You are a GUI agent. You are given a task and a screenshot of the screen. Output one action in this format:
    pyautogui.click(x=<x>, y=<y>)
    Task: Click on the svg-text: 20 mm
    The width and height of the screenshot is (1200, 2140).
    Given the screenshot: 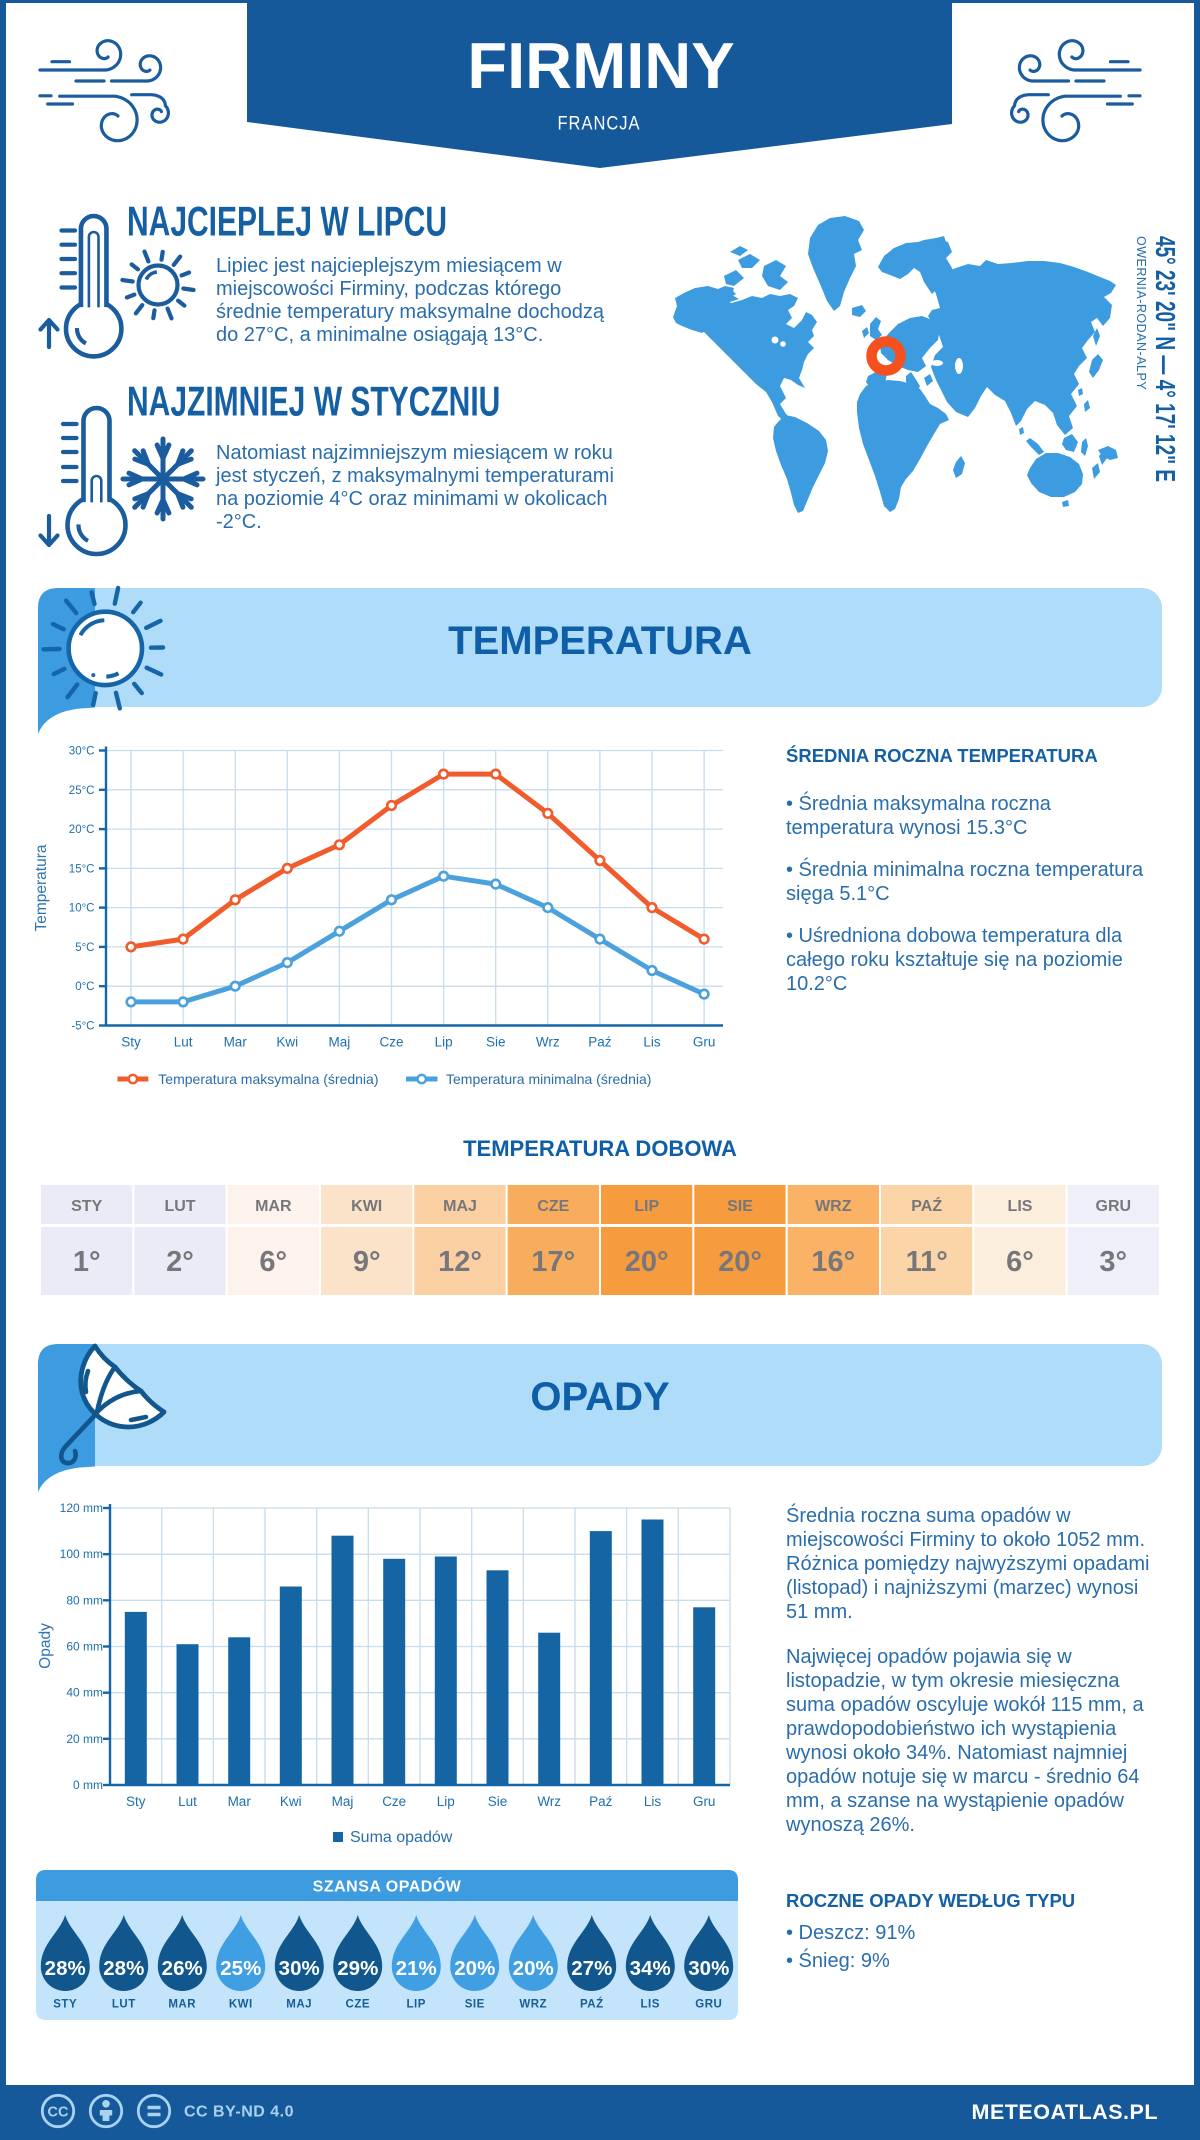 What is the action you would take?
    pyautogui.click(x=84, y=1739)
    